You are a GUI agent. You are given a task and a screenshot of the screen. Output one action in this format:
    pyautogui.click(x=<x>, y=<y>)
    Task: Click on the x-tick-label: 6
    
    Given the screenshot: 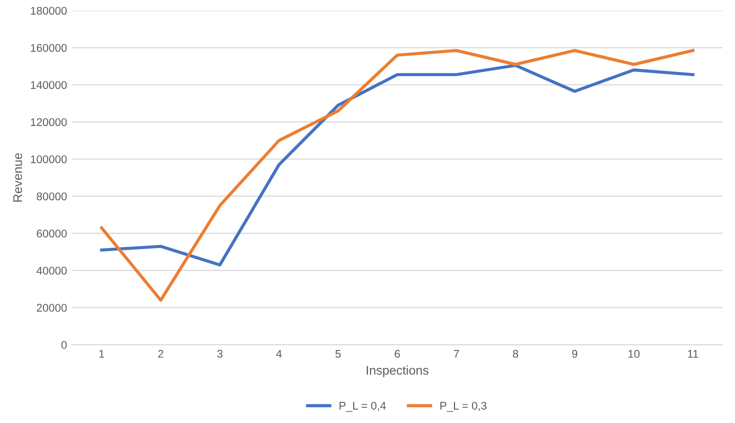 What is the action you would take?
    pyautogui.click(x=397, y=354)
    